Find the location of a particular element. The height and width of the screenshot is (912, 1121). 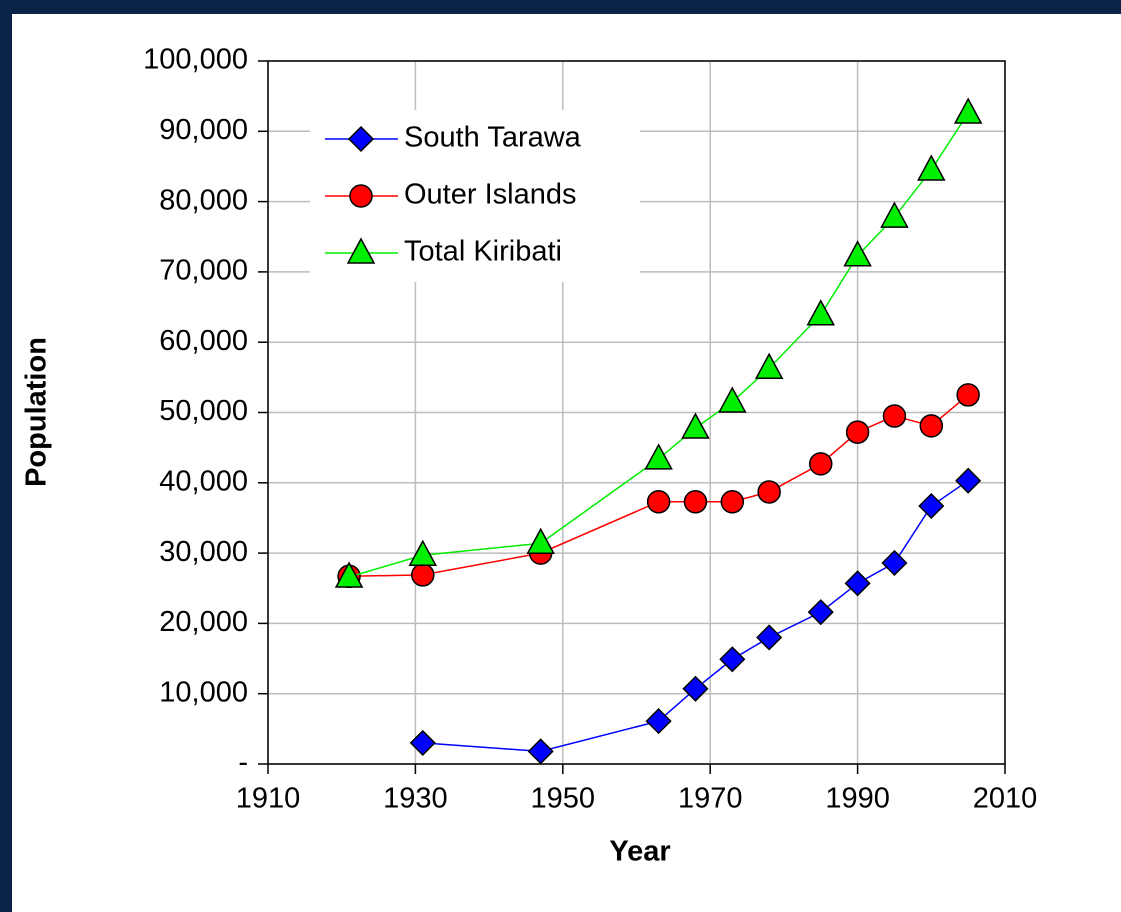

x-tick-label: 1930 is located at coordinates (415, 799).